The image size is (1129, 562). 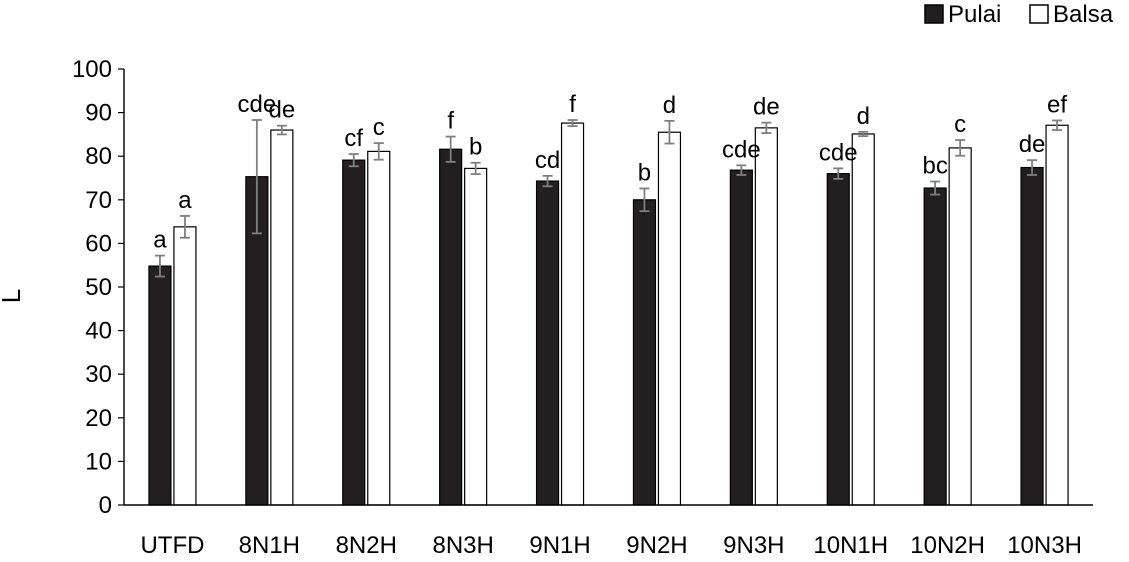 I want to click on significance-label-balsa: ef, so click(x=1057, y=104).